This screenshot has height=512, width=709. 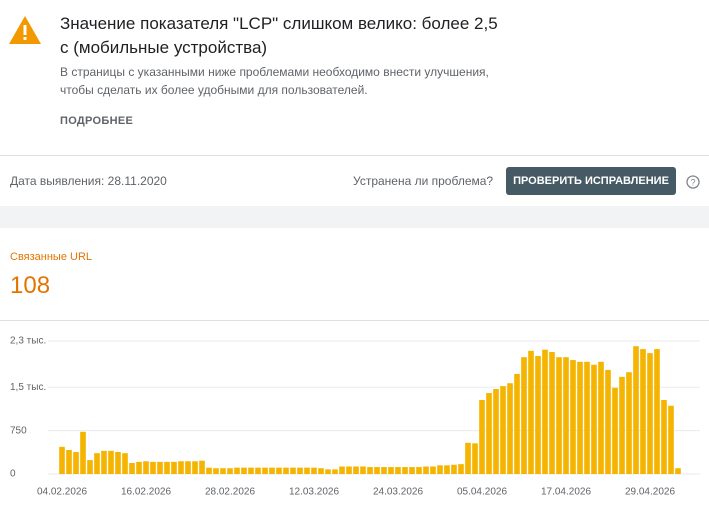 What do you see at coordinates (18, 430) in the screenshot?
I see `y-tick-label: 750` at bounding box center [18, 430].